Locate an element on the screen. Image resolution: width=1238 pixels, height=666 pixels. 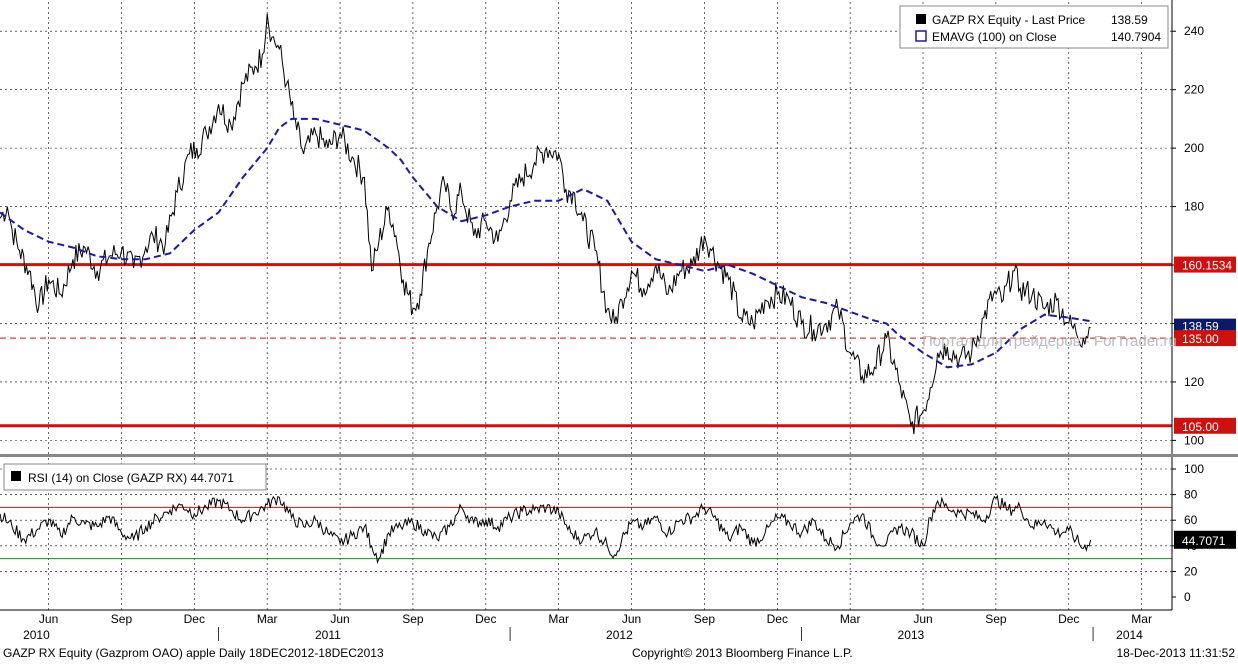
rsi-legend-box is located at coordinates (135, 477).